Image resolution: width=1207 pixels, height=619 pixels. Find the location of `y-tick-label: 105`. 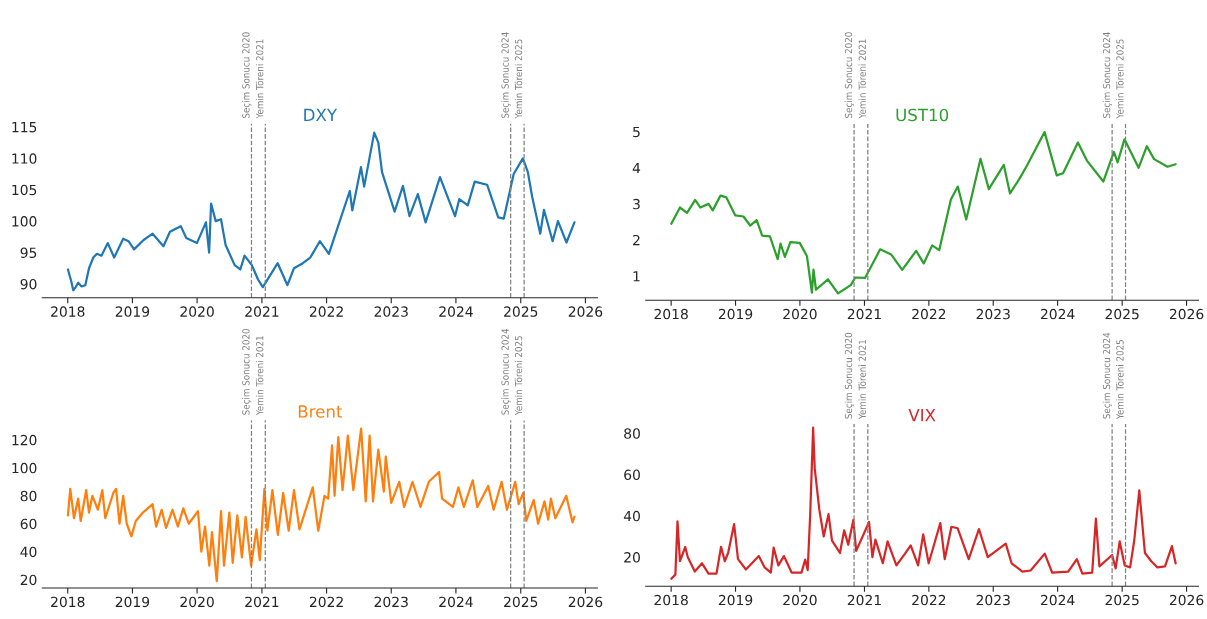

y-tick-label: 105 is located at coordinates (24, 190).